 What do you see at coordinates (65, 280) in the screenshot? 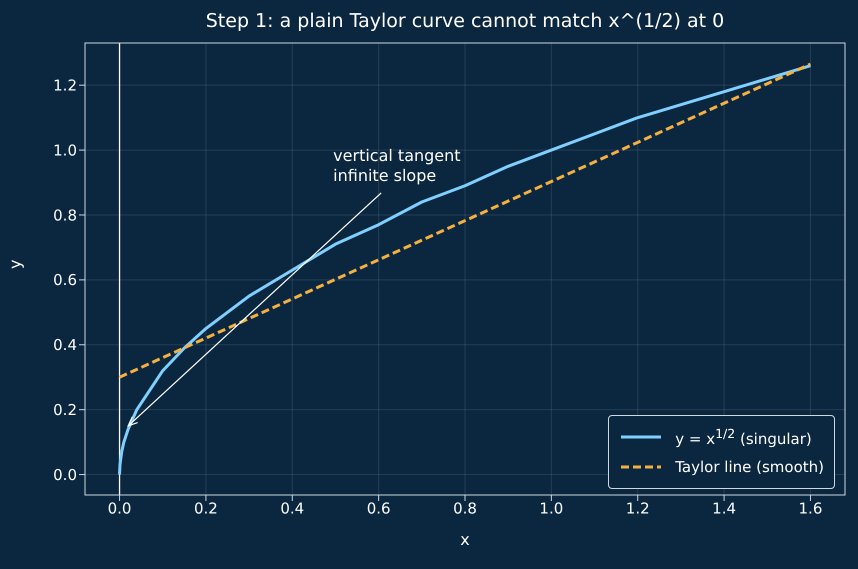
I see `y-tick-label: 0.6` at bounding box center [65, 280].